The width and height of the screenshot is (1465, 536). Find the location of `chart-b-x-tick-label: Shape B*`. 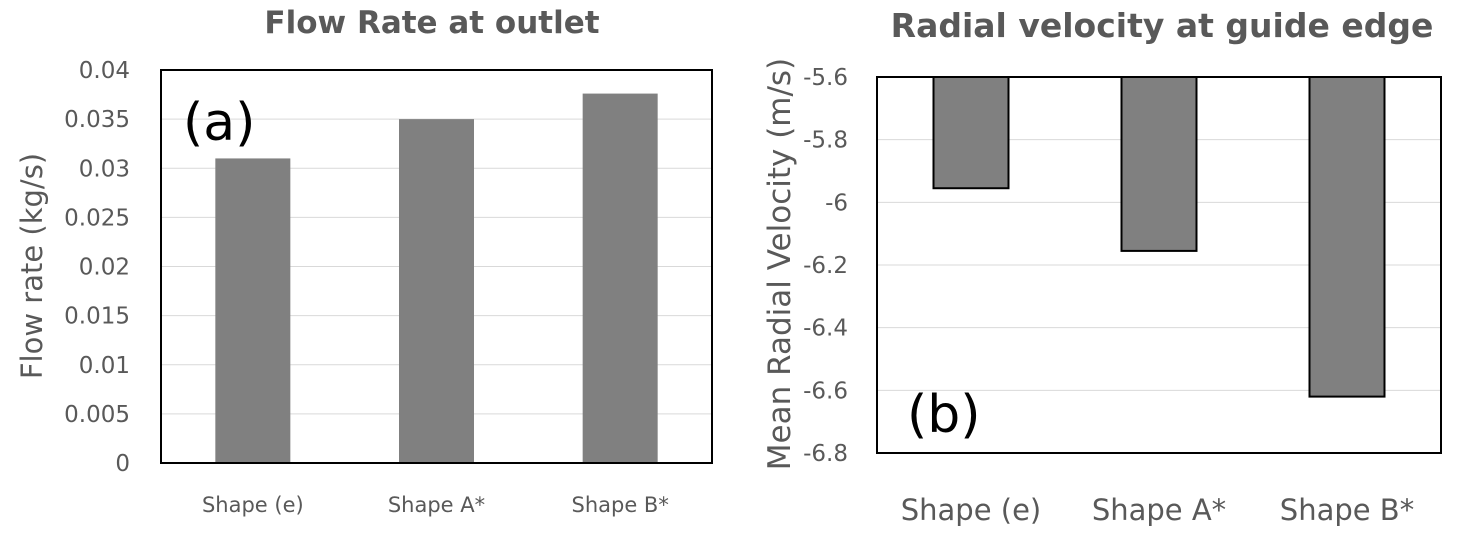

chart-b-x-tick-label: Shape B* is located at coordinates (1347, 510).